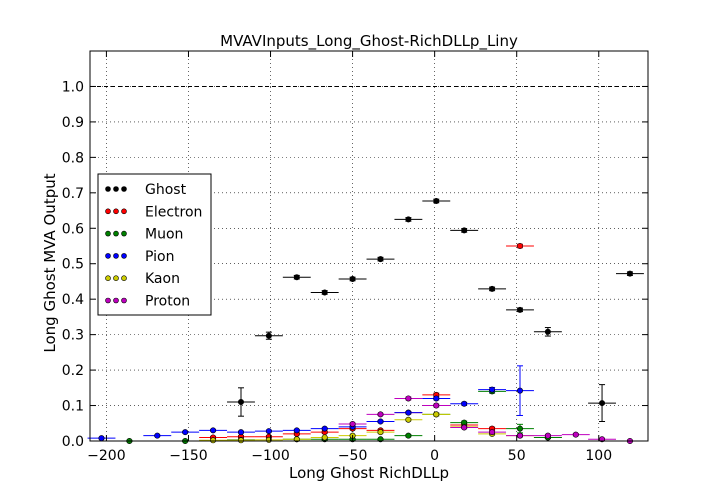  Describe the element at coordinates (73, 87) in the screenshot. I see `y-tick-label: 1.0` at that location.